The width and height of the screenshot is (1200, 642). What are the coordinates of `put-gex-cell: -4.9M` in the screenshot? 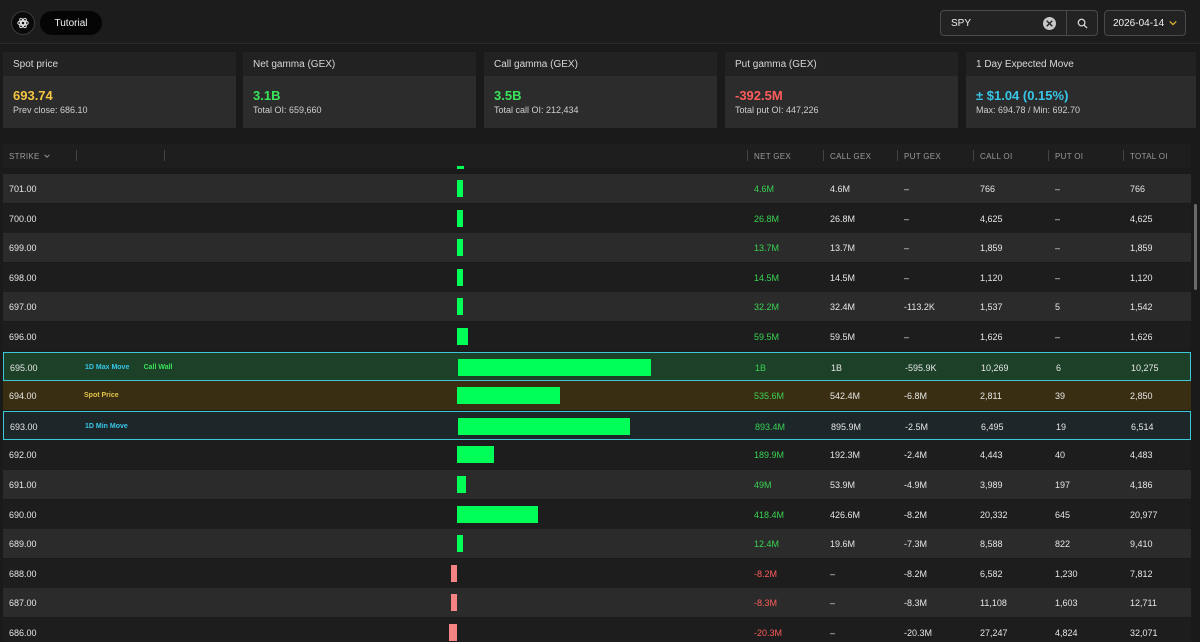 It's located at (916, 485).